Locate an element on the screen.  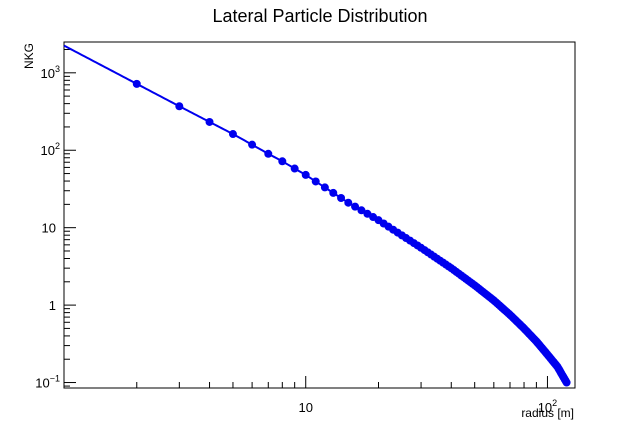
y-tick-label: 10³ is located at coordinates (50, 72).